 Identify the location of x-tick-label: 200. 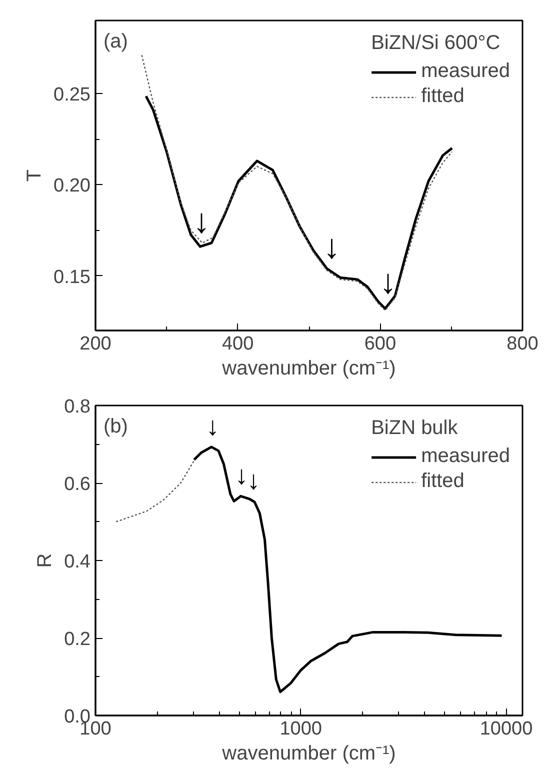
(96, 344).